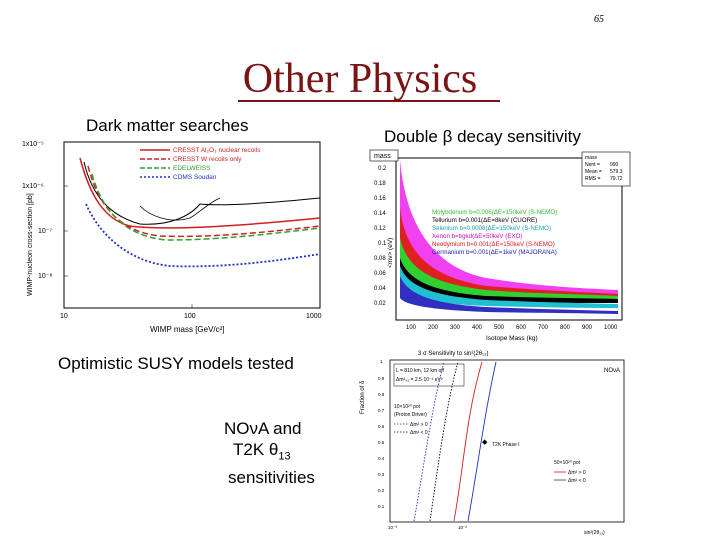 This screenshot has height=540, width=720. What do you see at coordinates (380, 259) in the screenshot?
I see `svg-text: 0.08` at bounding box center [380, 259].